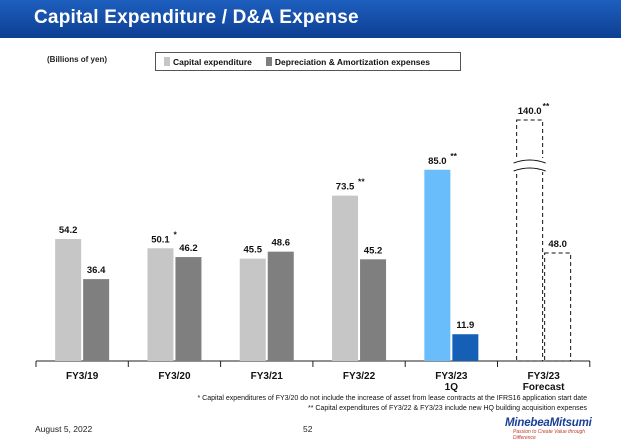 Image resolution: width=621 pixels, height=441 pixels. Describe the element at coordinates (267, 376) in the screenshot. I see `x-tick-label: FY3/21` at that location.